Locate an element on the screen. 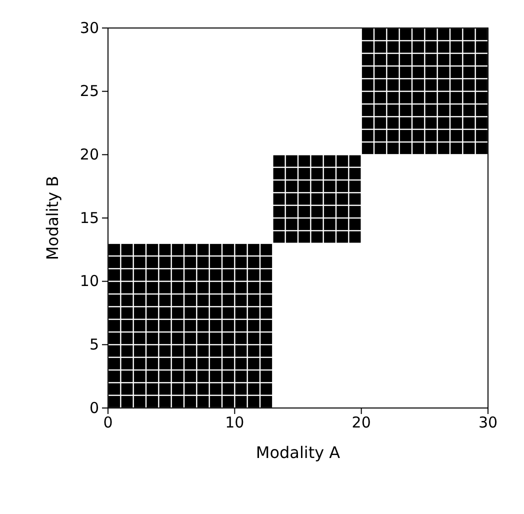 The height and width of the screenshot is (514, 524). y-tick-label: 15 is located at coordinates (89, 217).